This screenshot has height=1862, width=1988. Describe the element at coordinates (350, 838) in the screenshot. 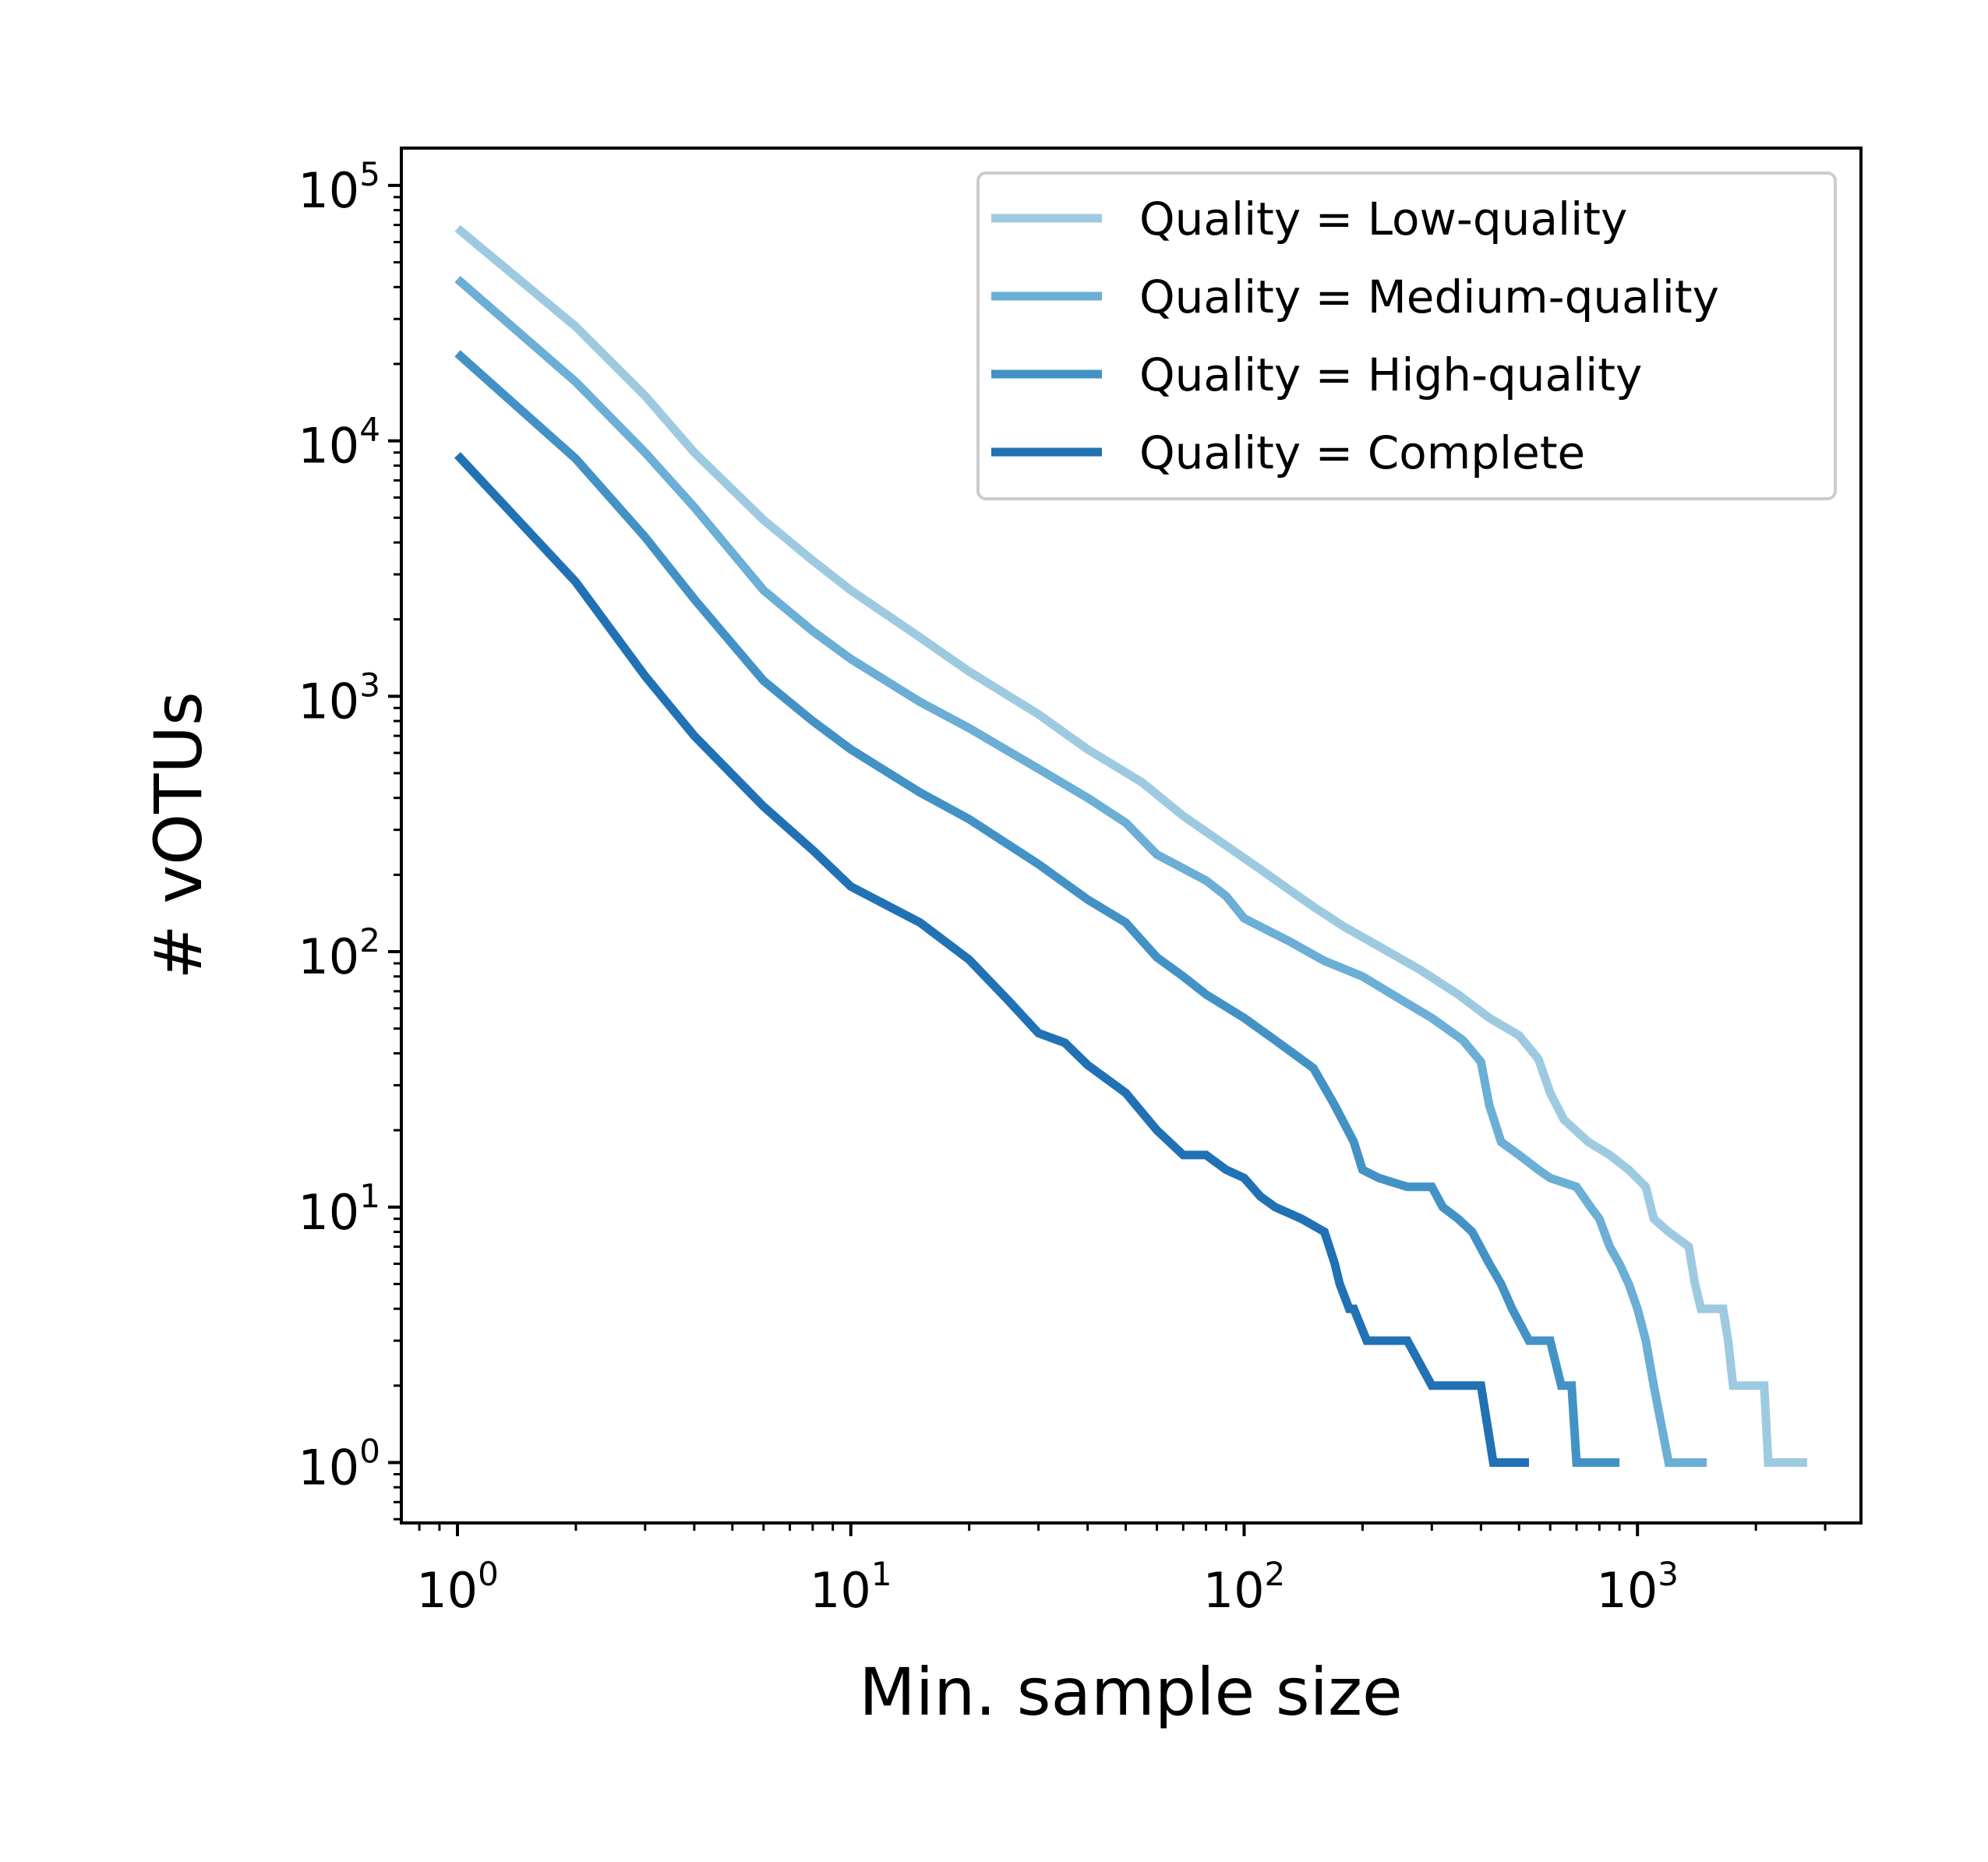

I see `y-axis: 10⁰ 10¹ 10² 10³ 10⁴ 10⁵` at that location.